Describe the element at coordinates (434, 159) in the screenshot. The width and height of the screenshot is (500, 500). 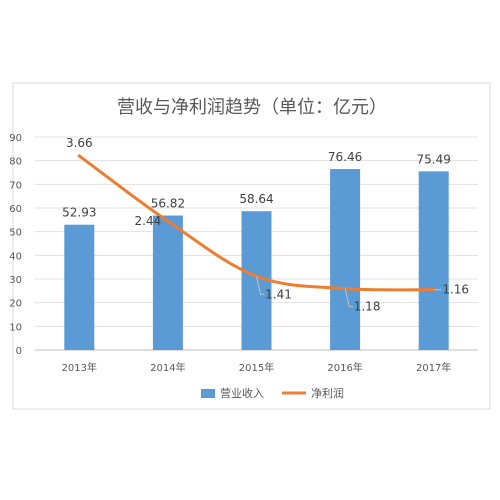
I see `revenue-bar-label: 75.49` at that location.